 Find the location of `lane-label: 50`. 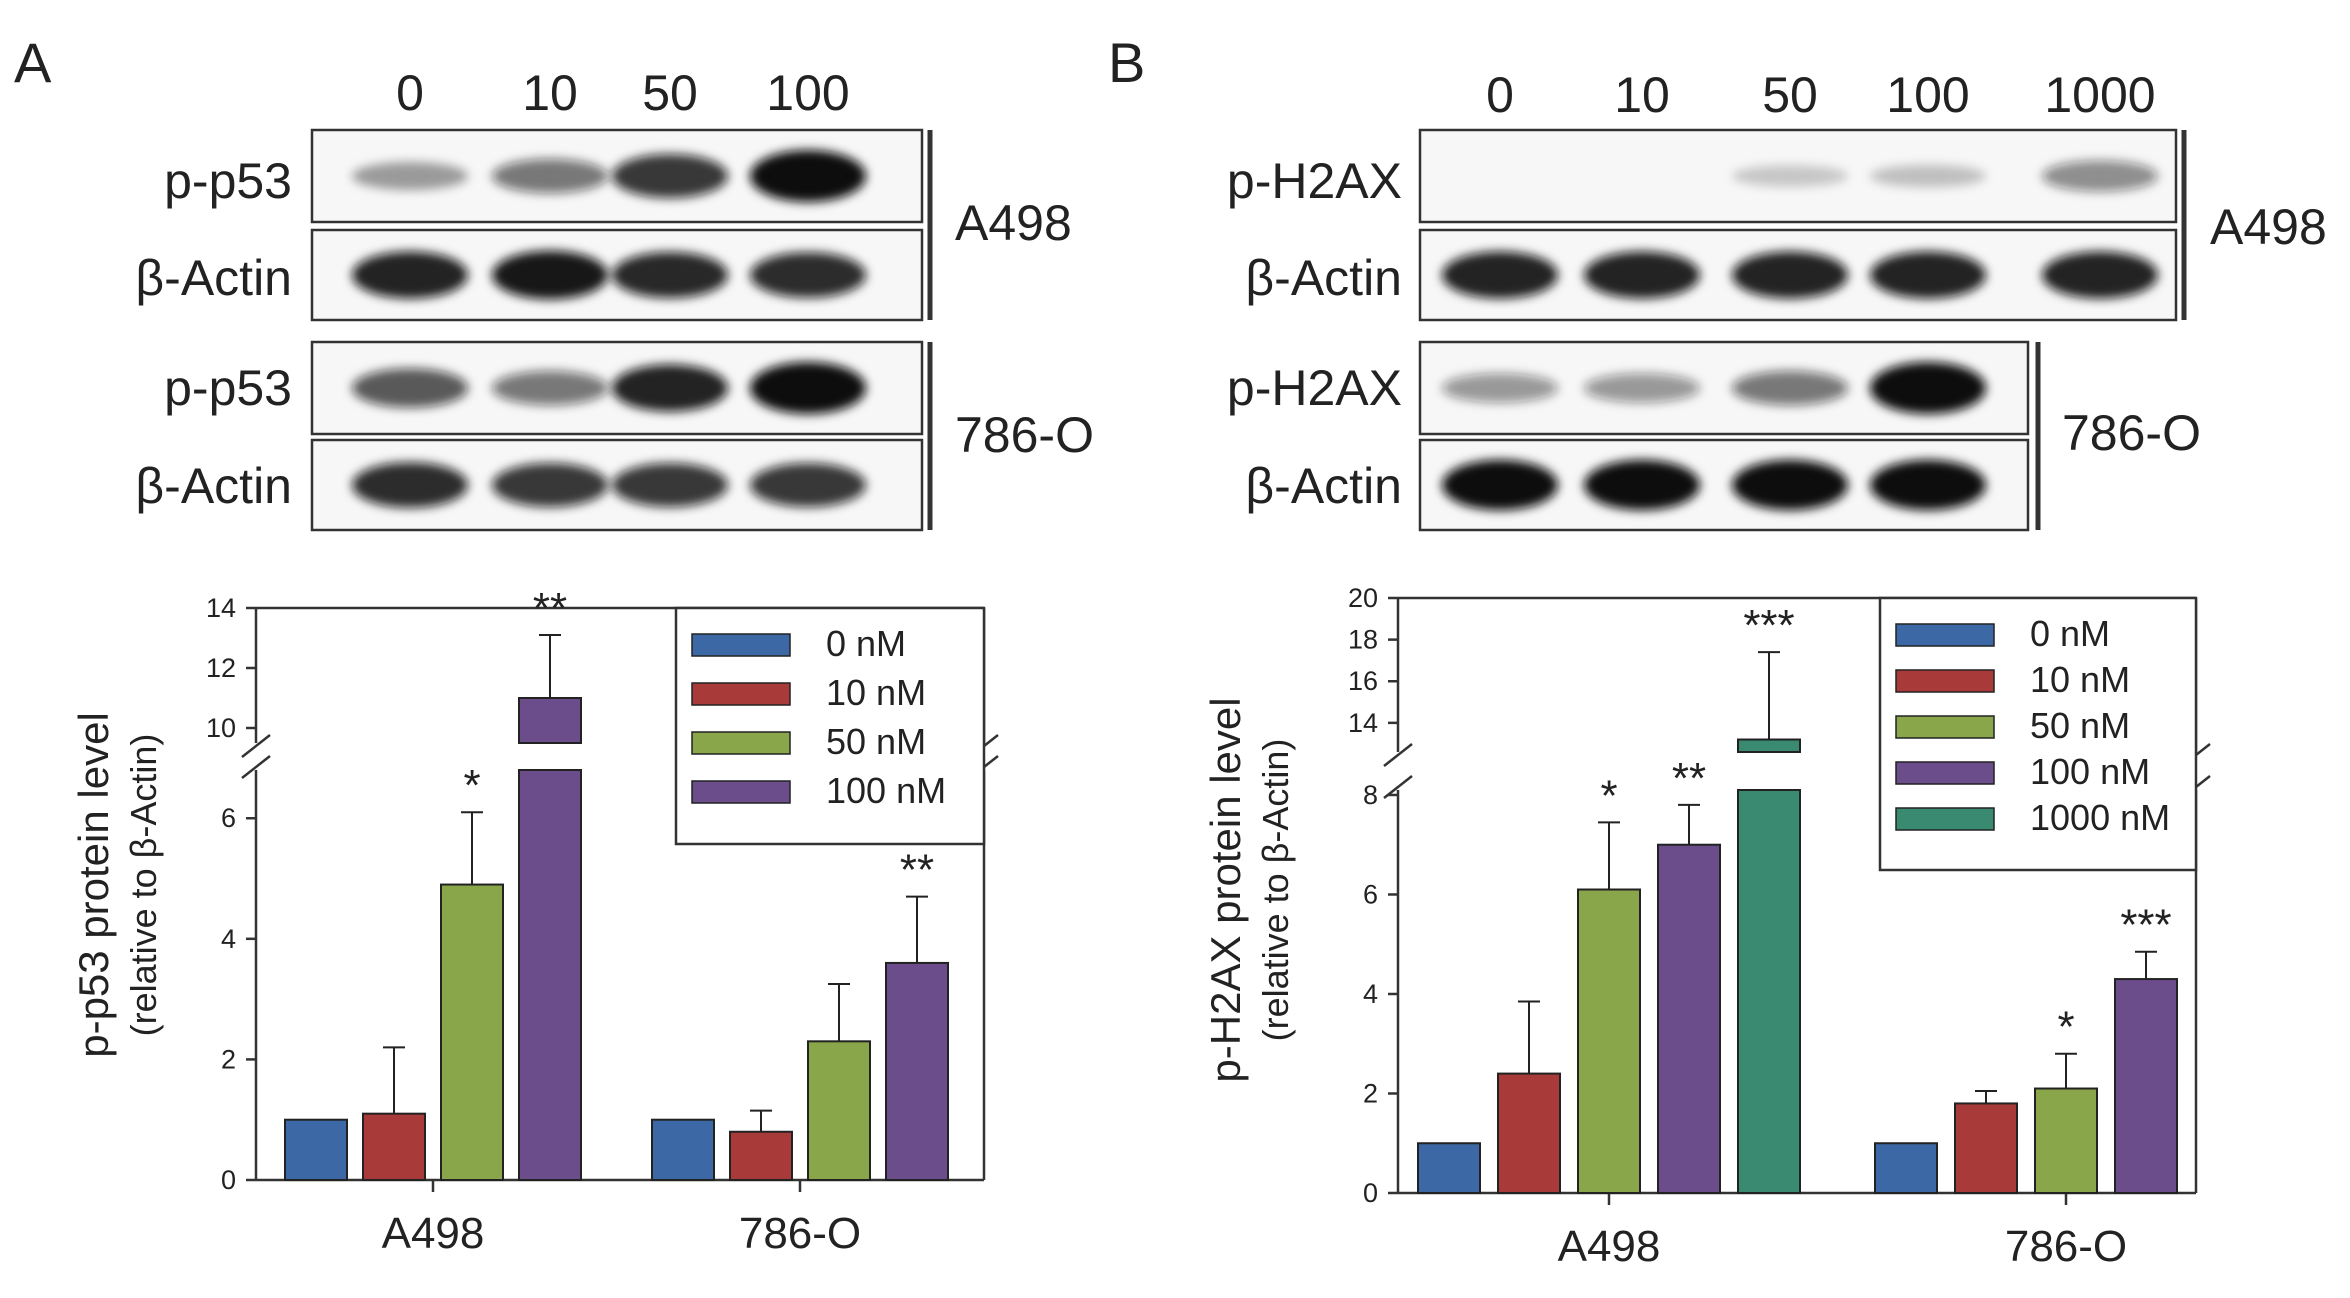

lane-label: 50 is located at coordinates (670, 93).